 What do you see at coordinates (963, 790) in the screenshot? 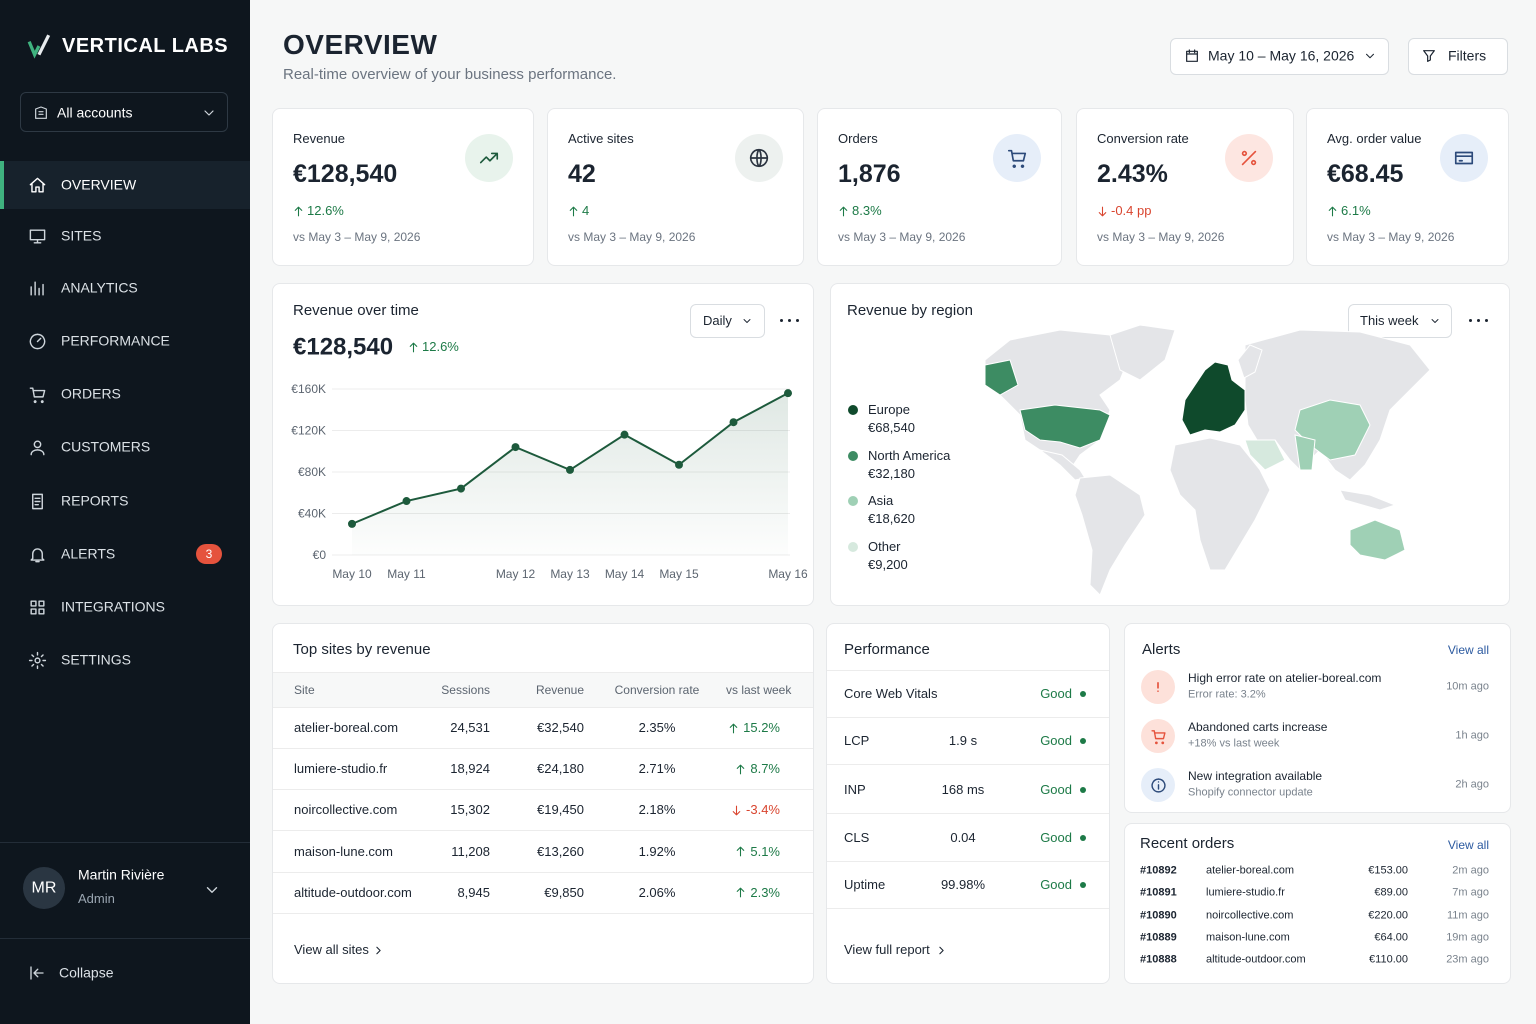
I see `metric-value: 168 ms` at bounding box center [963, 790].